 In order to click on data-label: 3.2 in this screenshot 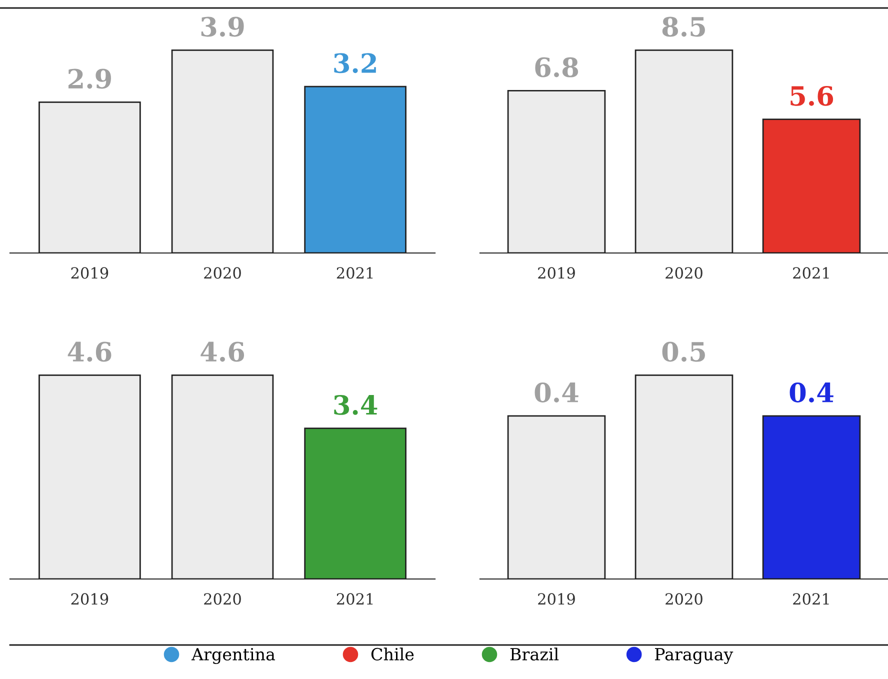, I will do `click(355, 63)`.